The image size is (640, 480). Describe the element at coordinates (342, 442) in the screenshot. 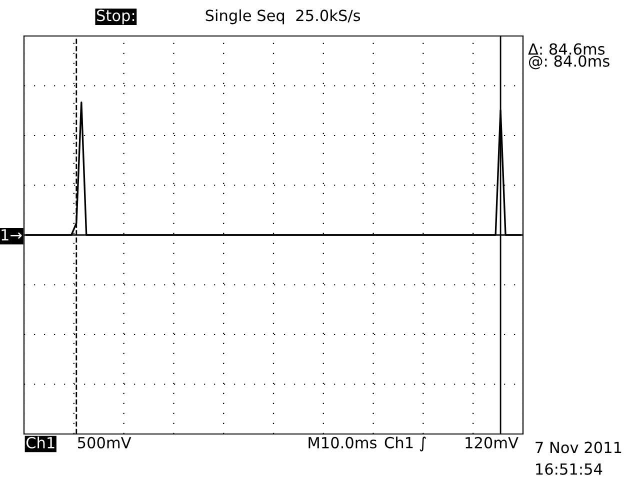

I see `text: M10.0ms` at that location.